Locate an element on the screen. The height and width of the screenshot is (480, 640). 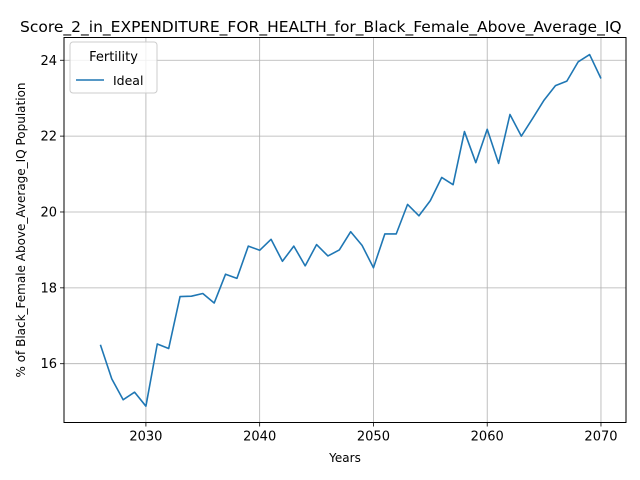
x-axis-ticks: 2030 2040 2050 2060 2070 is located at coordinates (373, 433).